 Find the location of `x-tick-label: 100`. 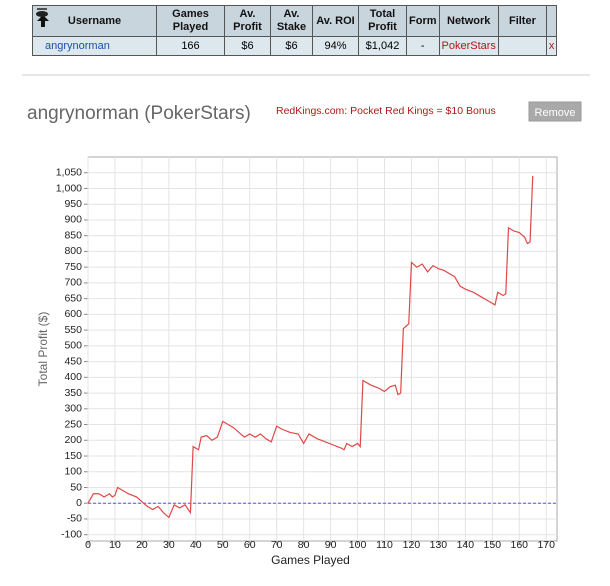

x-tick-label: 100 is located at coordinates (358, 545).